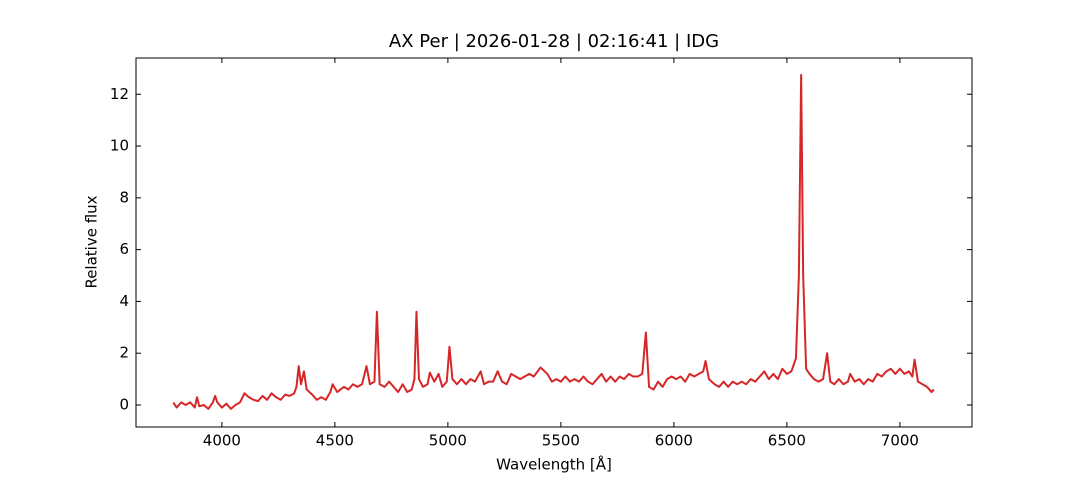  Describe the element at coordinates (124, 249) in the screenshot. I see `y-tick-label: 6` at that location.